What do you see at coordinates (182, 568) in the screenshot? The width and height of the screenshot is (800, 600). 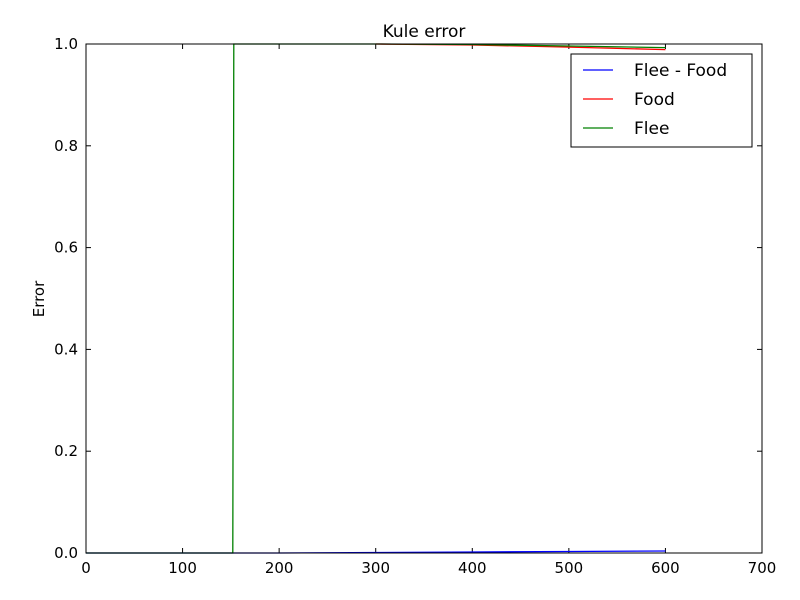 I see `x-tick-label: 100` at bounding box center [182, 568].